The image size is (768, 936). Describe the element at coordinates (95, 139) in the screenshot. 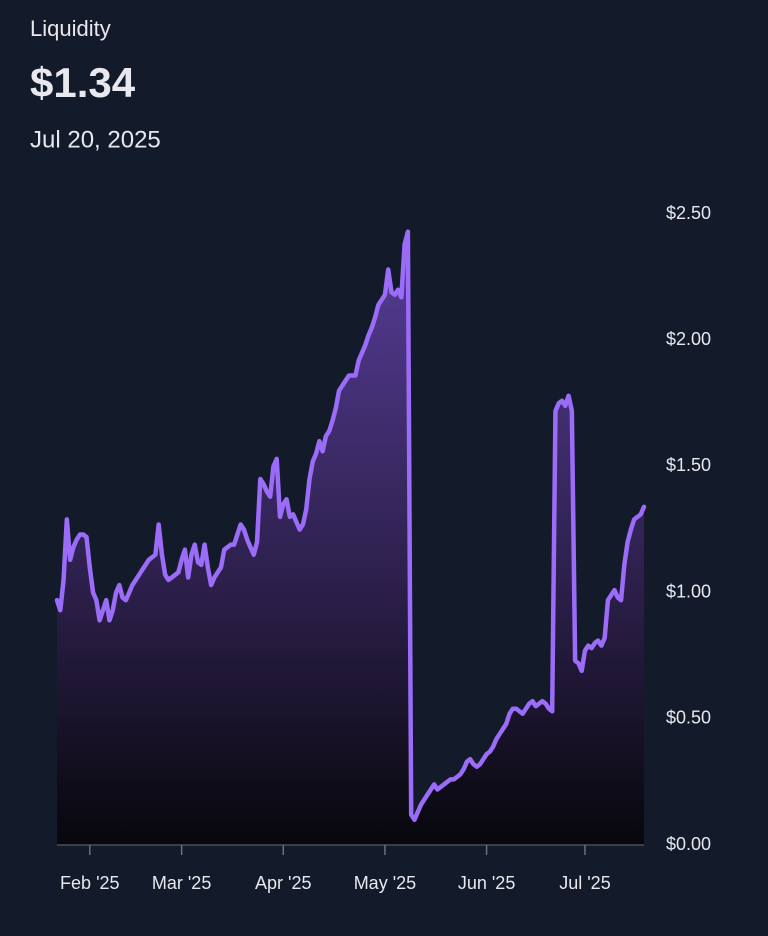

I see `date-label: Jul 20, 2025` at that location.